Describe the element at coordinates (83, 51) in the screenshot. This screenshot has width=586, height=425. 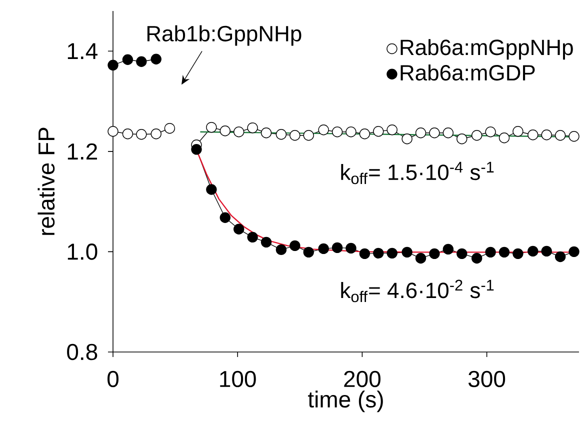
I see `y-tick-label: 1.4` at that location.